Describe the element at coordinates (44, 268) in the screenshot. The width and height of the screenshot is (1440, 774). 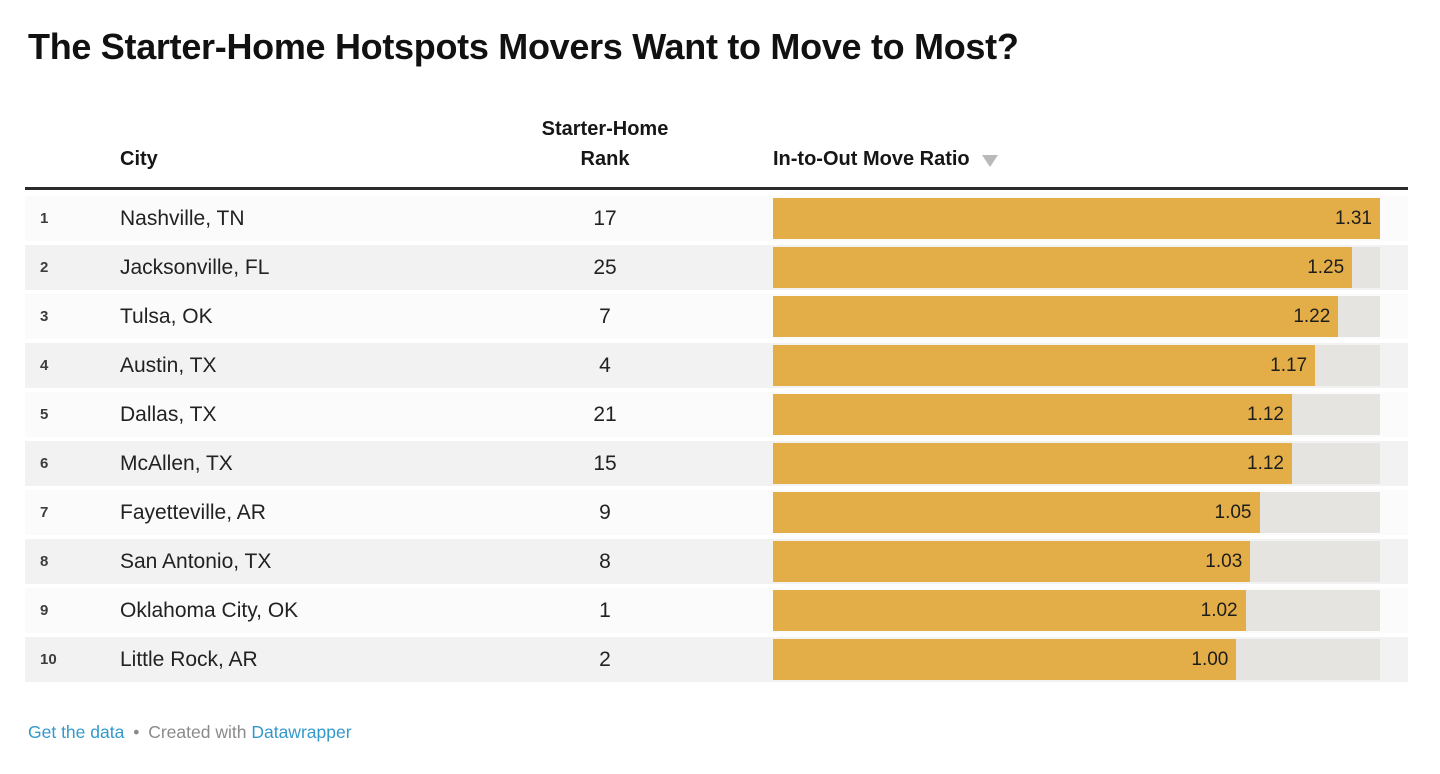
I see `row-rank-number: 2` at that location.